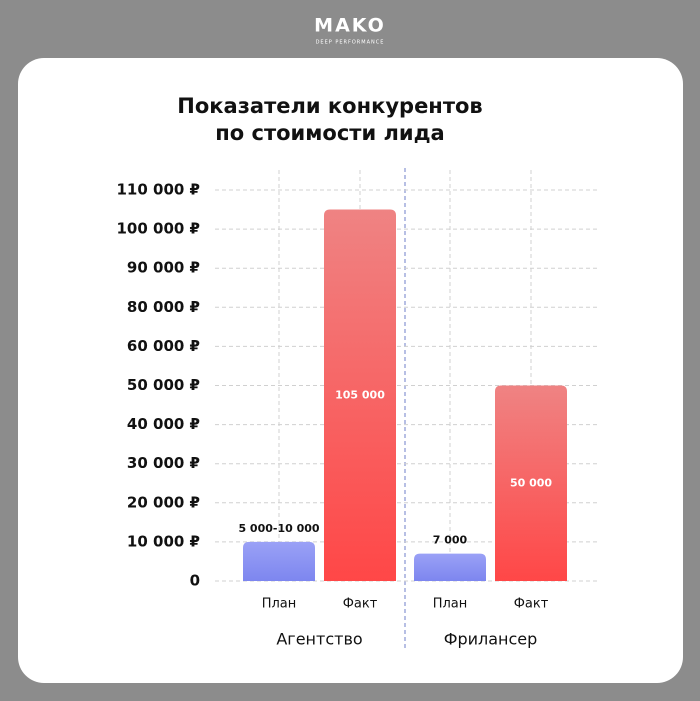 This screenshot has height=701, width=700. I want to click on group-label: Агентство, so click(319, 639).